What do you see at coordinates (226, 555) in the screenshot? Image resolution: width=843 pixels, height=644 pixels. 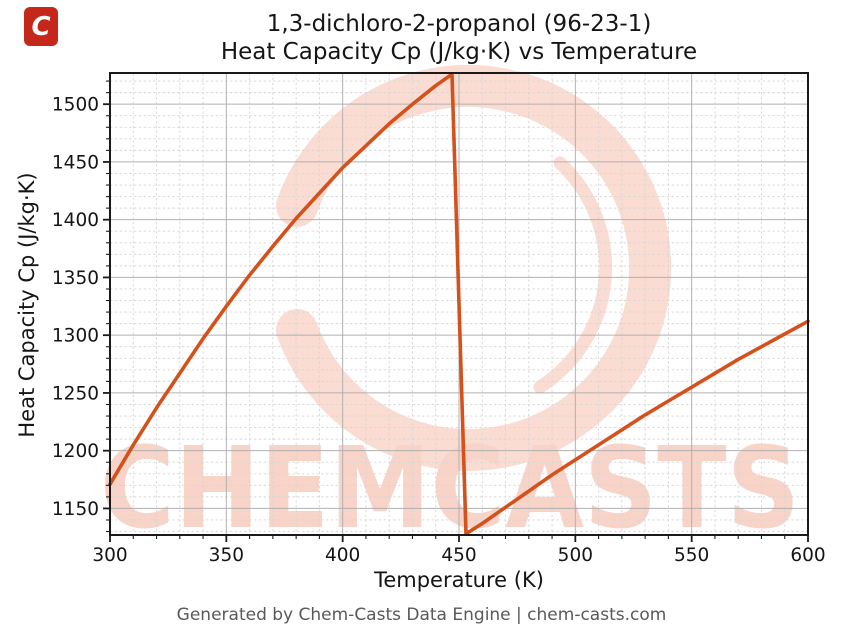 I see `x-tick-label: 350` at bounding box center [226, 555].